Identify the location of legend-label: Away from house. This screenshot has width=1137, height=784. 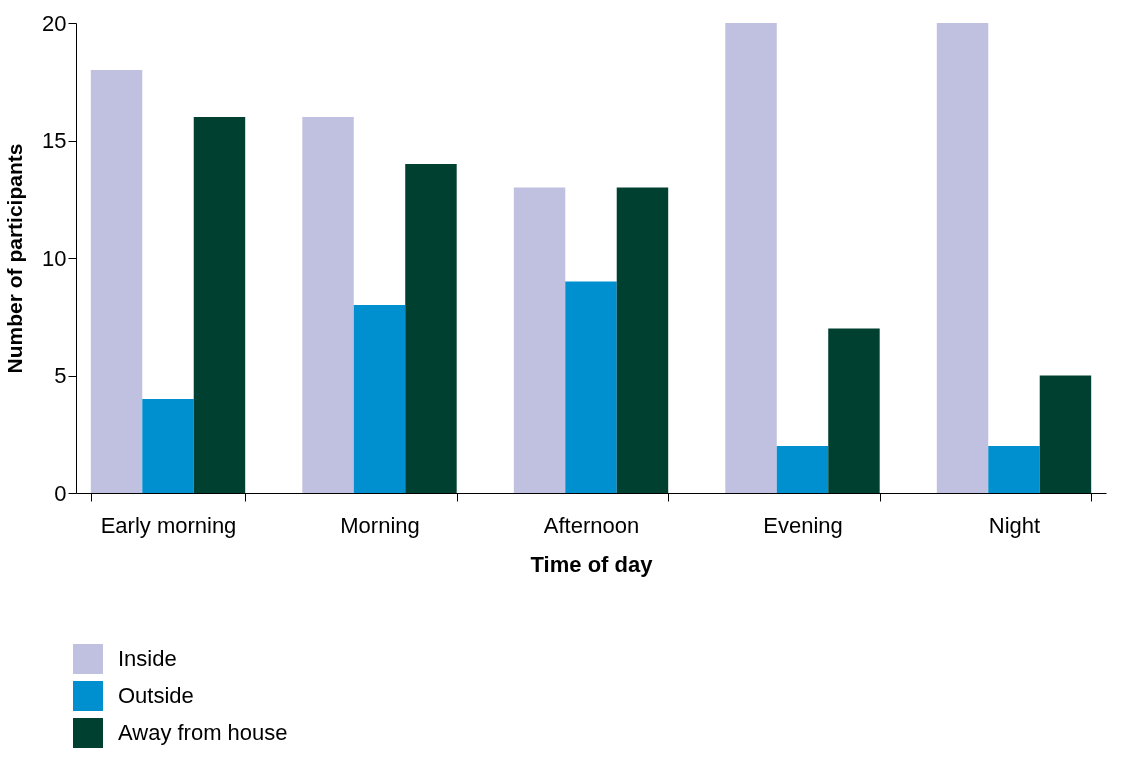
(203, 732).